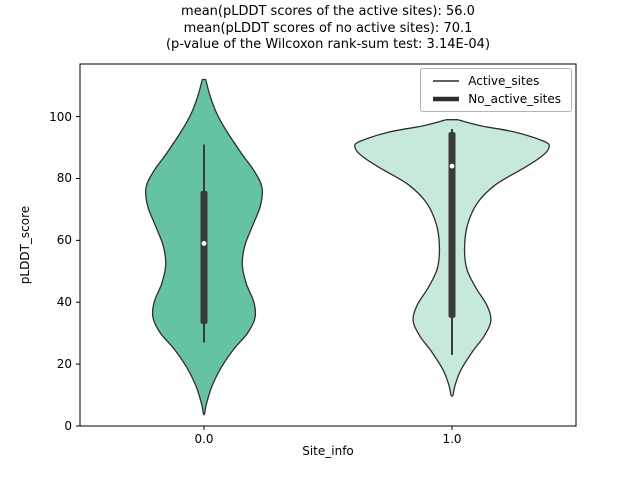 This screenshot has height=480, width=640. I want to click on legend-entry-active-sites: Active_sites, so click(496, 81).